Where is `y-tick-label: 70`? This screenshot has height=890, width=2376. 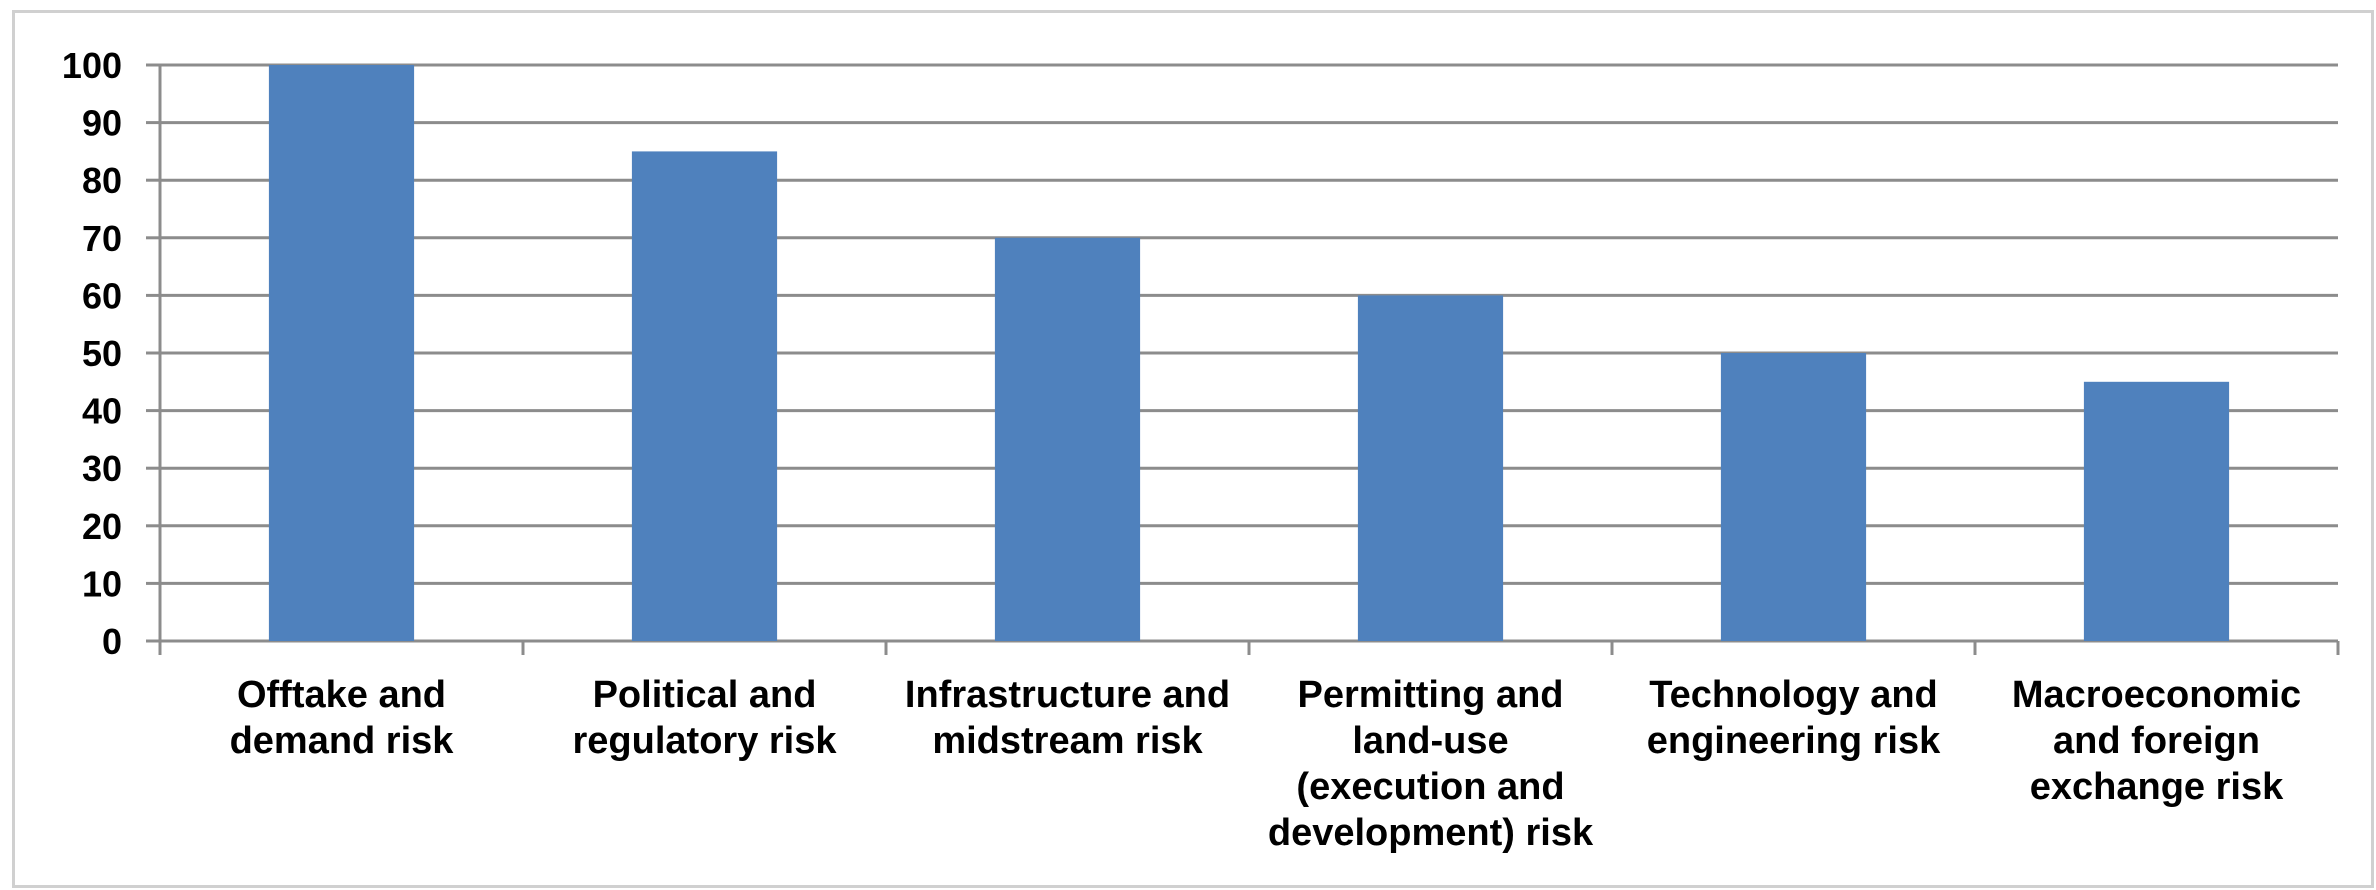
y-tick-label: 70 is located at coordinates (102, 238).